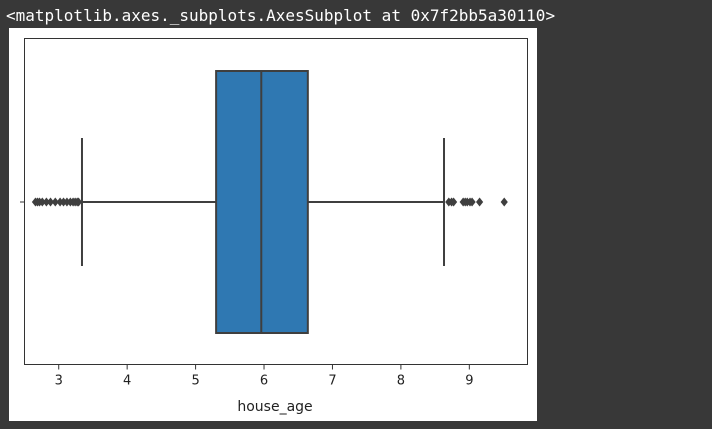  What do you see at coordinates (195, 381) in the screenshot?
I see `x-tick-label: 5` at bounding box center [195, 381].